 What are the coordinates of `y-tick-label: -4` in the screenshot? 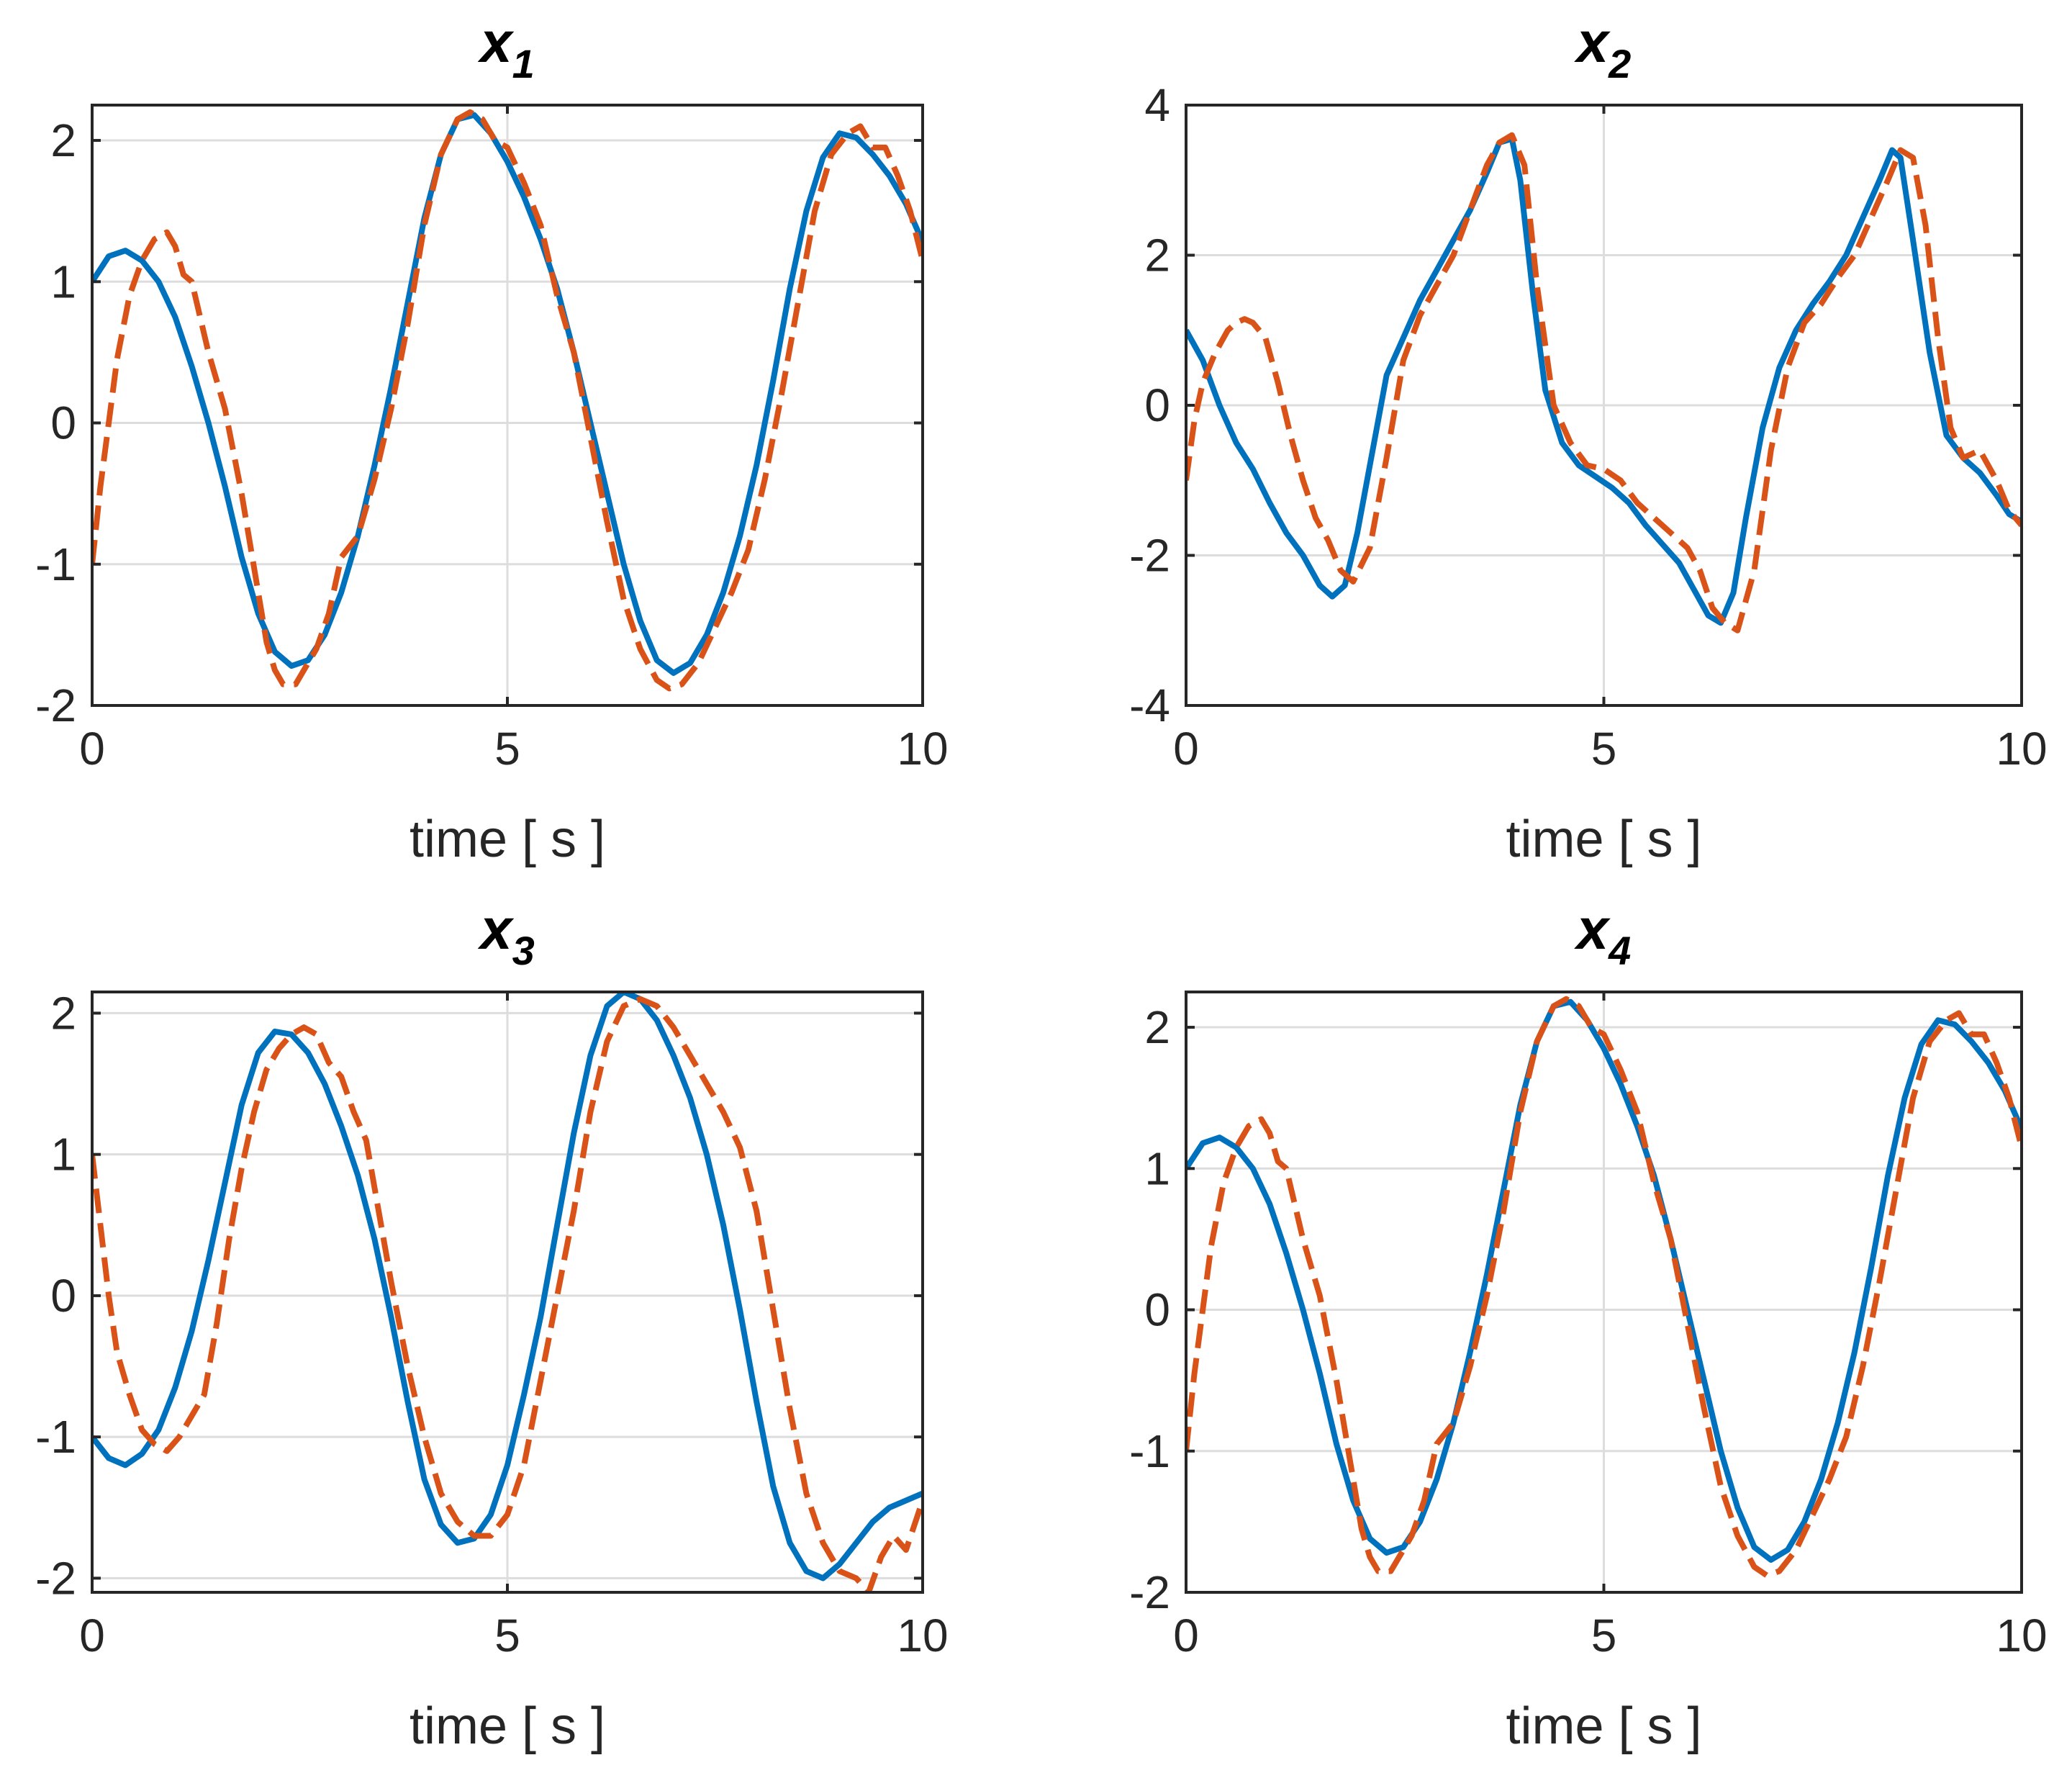 It's located at (1149, 705).